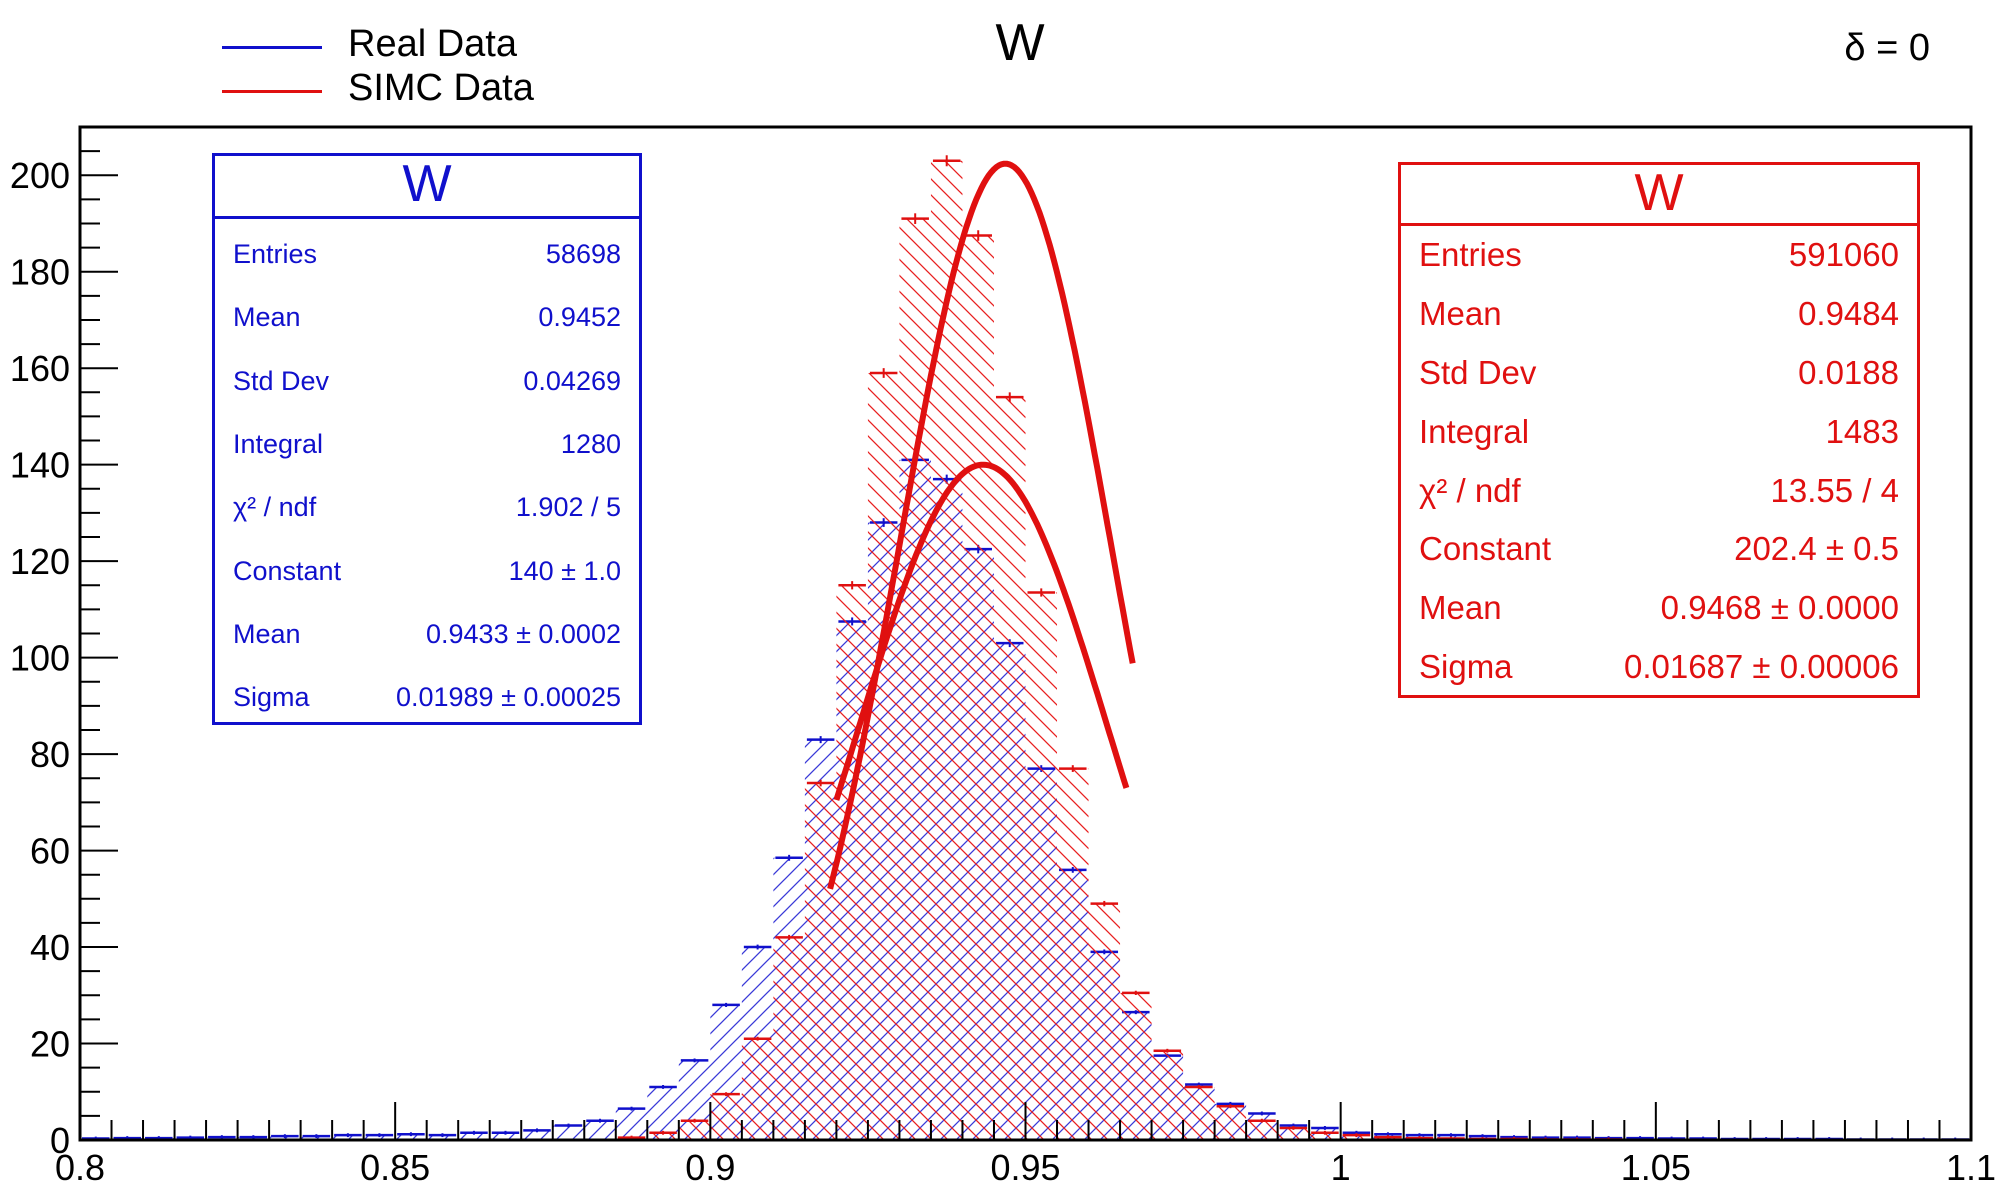 The width and height of the screenshot is (2001, 1187). Describe the element at coordinates (395, 1167) in the screenshot. I see `x-tick-label: 0.85` at that location.